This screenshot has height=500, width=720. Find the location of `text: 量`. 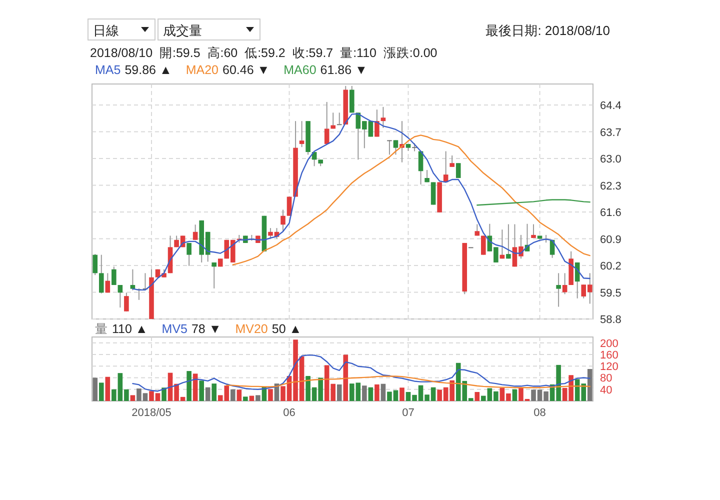

text: 量 is located at coordinates (101, 329).